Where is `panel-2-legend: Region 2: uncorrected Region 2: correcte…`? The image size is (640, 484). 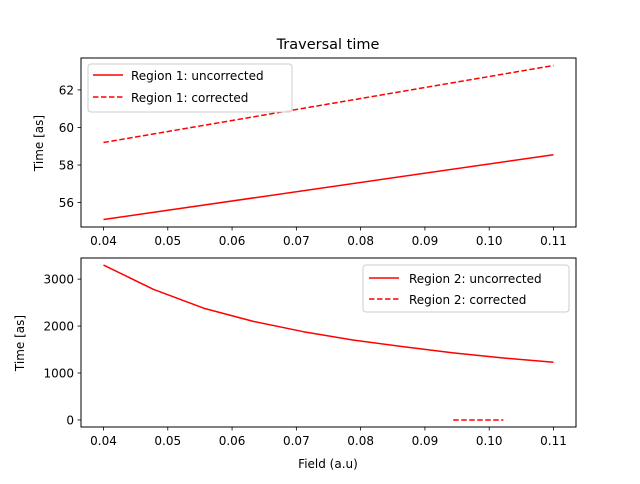 panel-2-legend: Region 2: uncorrected Region 2: correcte… is located at coordinates (466, 288).